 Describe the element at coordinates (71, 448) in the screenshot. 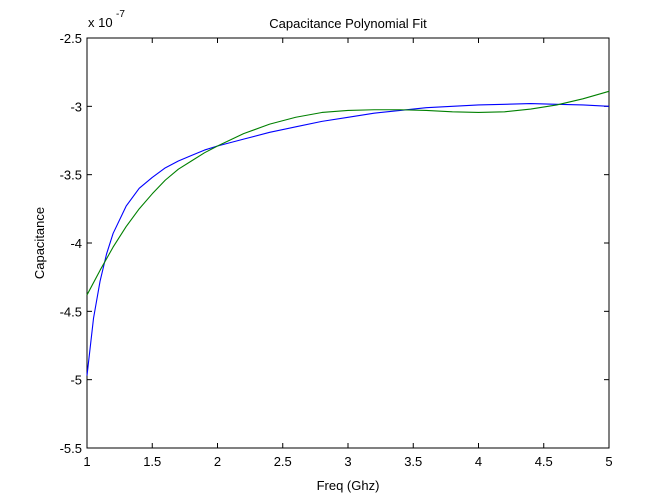

I see `y-tick-label: -5.5` at that location.